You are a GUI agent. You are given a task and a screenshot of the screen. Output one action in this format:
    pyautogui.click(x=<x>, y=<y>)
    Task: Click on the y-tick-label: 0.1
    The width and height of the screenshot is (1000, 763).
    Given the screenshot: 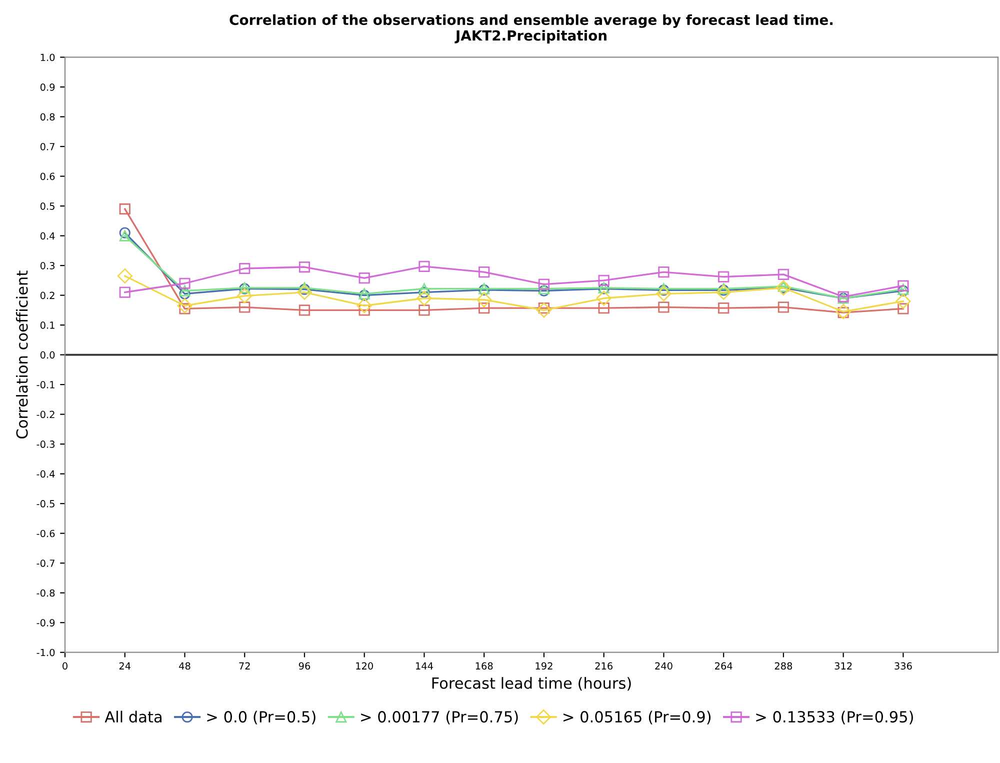 What is the action you would take?
    pyautogui.click(x=47, y=325)
    